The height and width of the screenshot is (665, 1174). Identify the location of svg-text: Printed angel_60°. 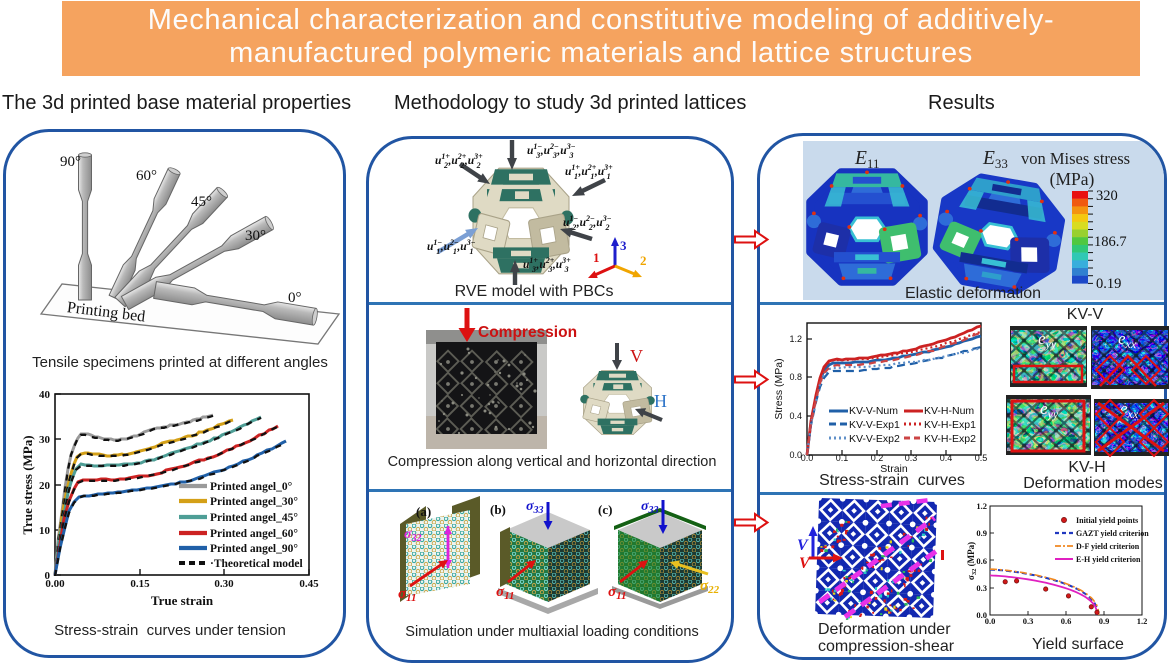
(254, 534).